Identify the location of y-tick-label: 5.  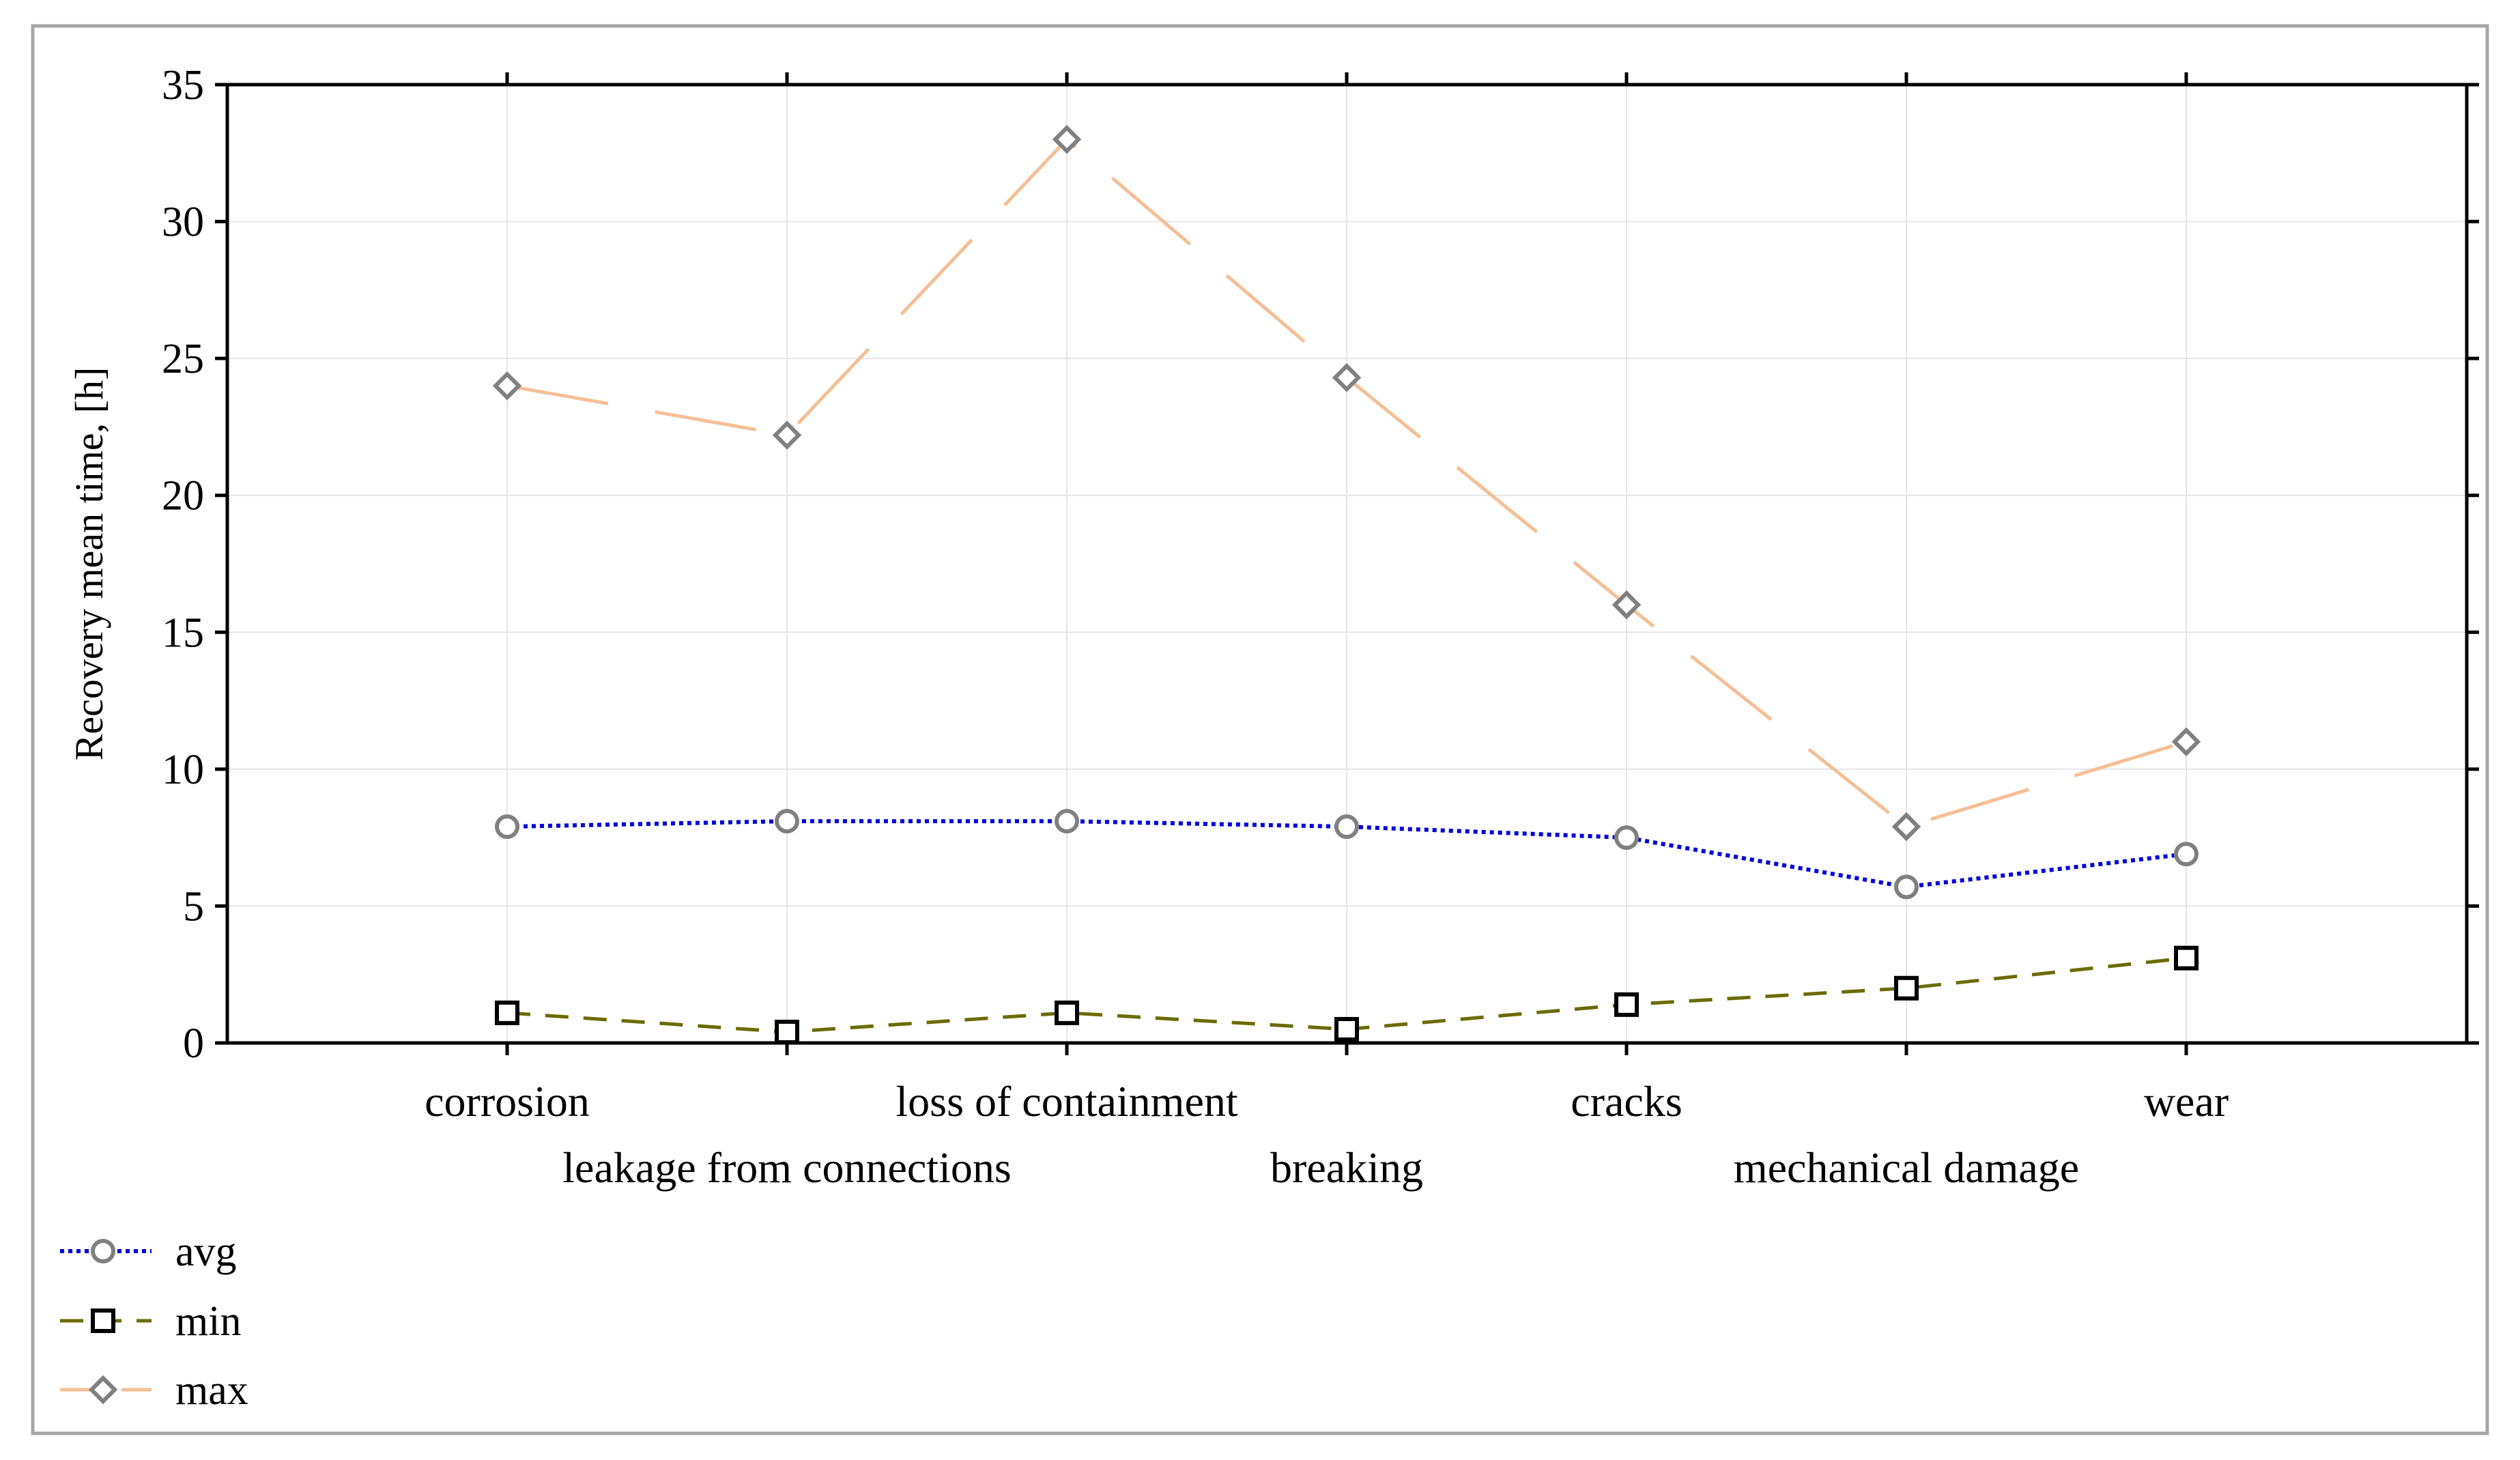
(193, 907).